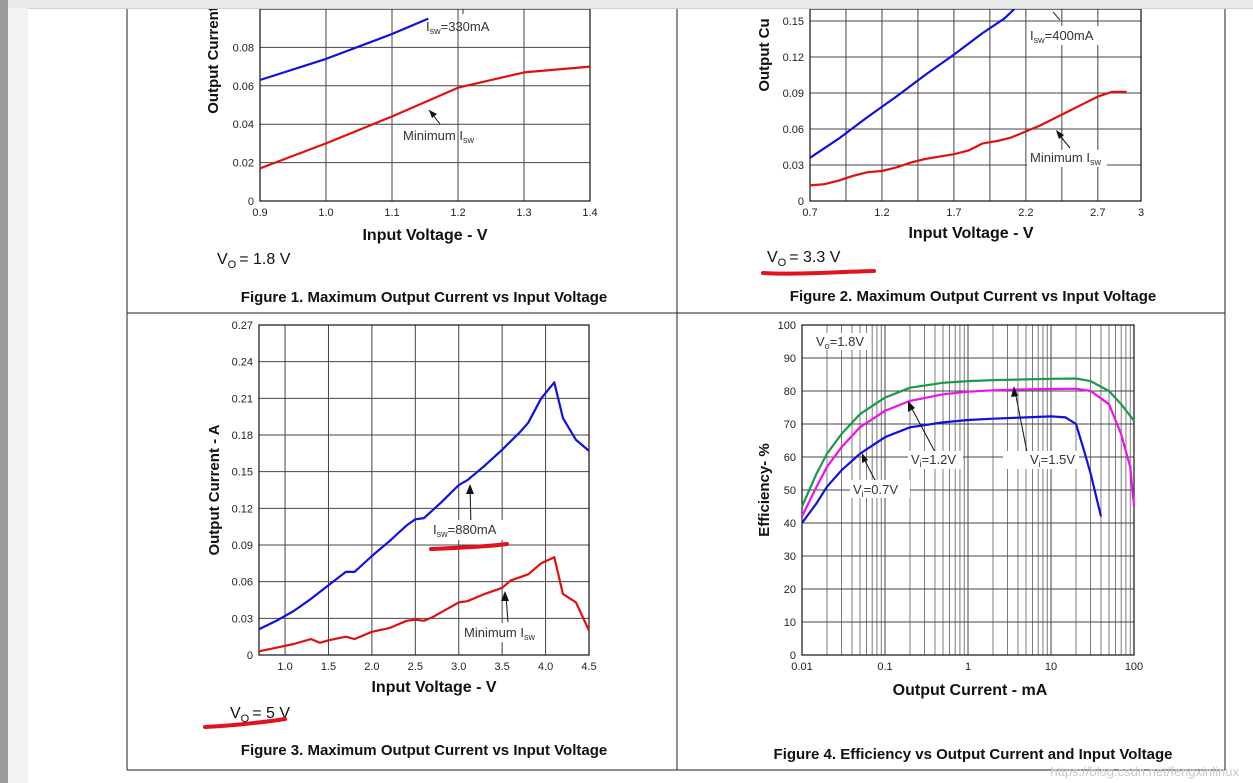 The height and width of the screenshot is (783, 1253). What do you see at coordinates (935, 435) in the screenshot?
I see `figure-4-annotation-12: Vi=1.2V` at bounding box center [935, 435].